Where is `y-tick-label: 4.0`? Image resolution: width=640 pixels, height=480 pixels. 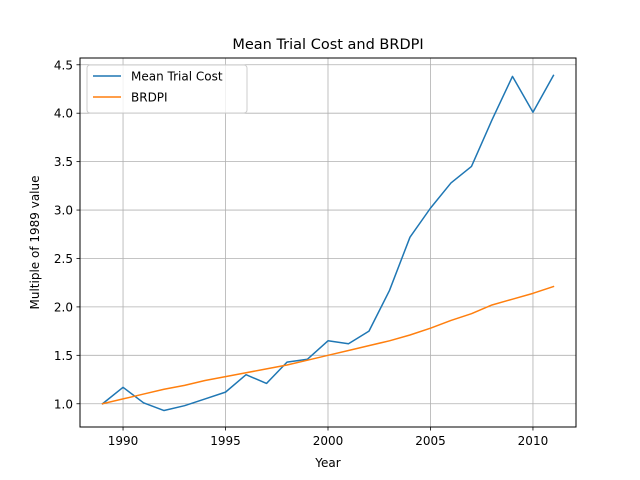
y-tick-label: 4.0 is located at coordinates (63, 114).